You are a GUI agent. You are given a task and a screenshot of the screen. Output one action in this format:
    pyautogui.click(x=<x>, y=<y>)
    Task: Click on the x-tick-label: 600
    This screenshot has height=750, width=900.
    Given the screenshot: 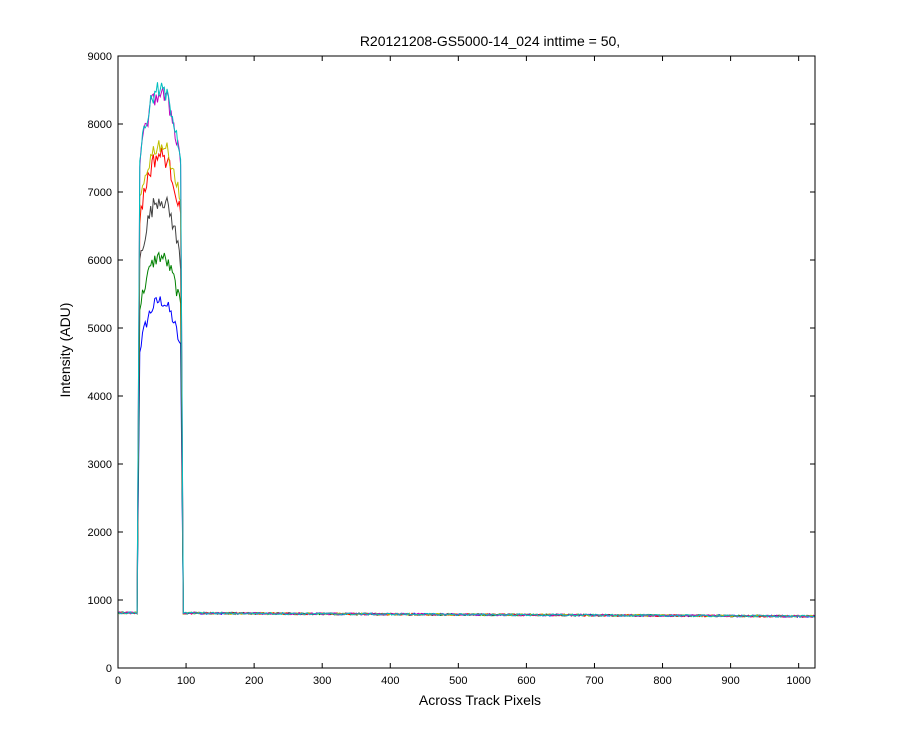 What is the action you would take?
    pyautogui.click(x=526, y=681)
    